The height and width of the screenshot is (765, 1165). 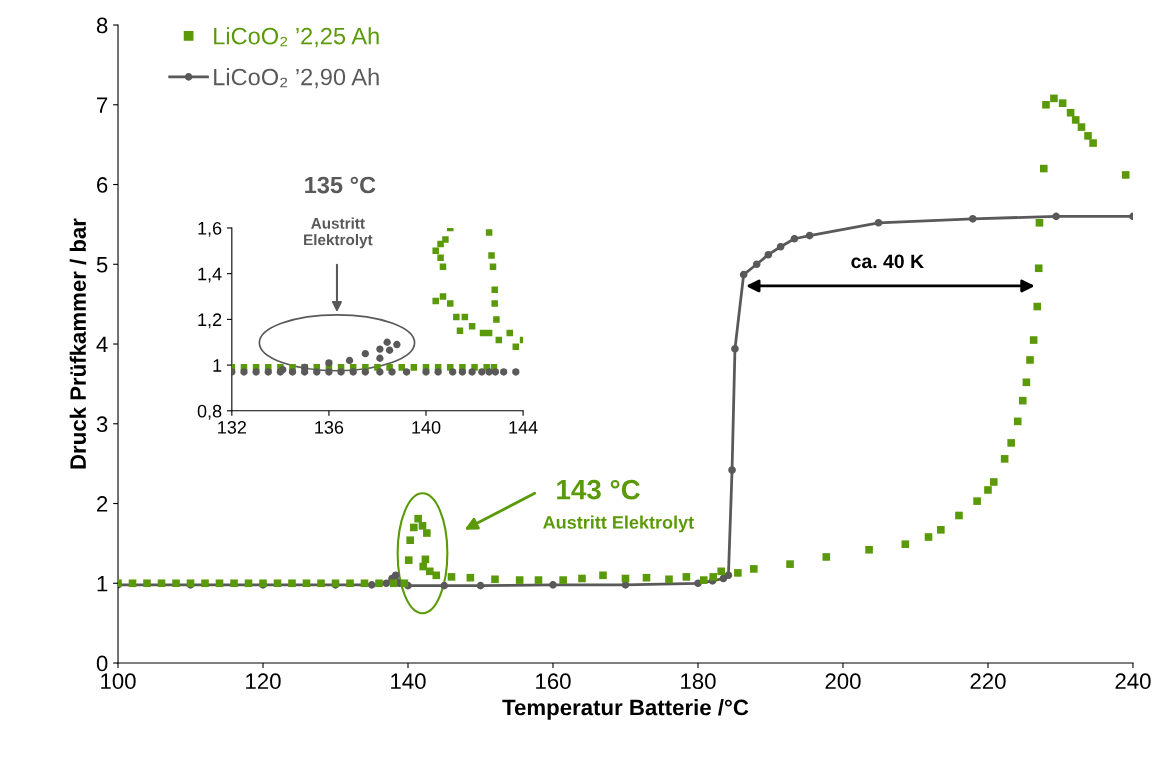 I want to click on annotation: 143 °C, so click(x=598, y=489).